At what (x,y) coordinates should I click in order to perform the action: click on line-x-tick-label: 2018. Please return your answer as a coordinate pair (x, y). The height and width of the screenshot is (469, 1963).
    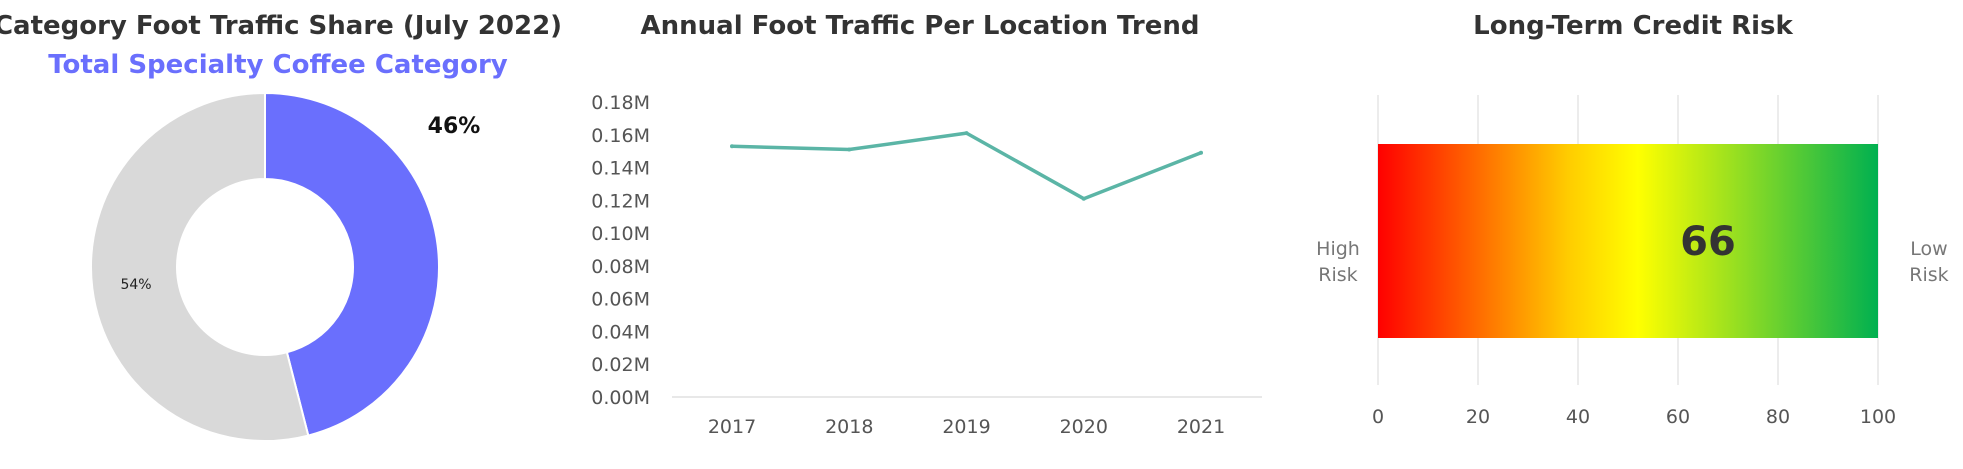
    Looking at the image, I should click on (849, 427).